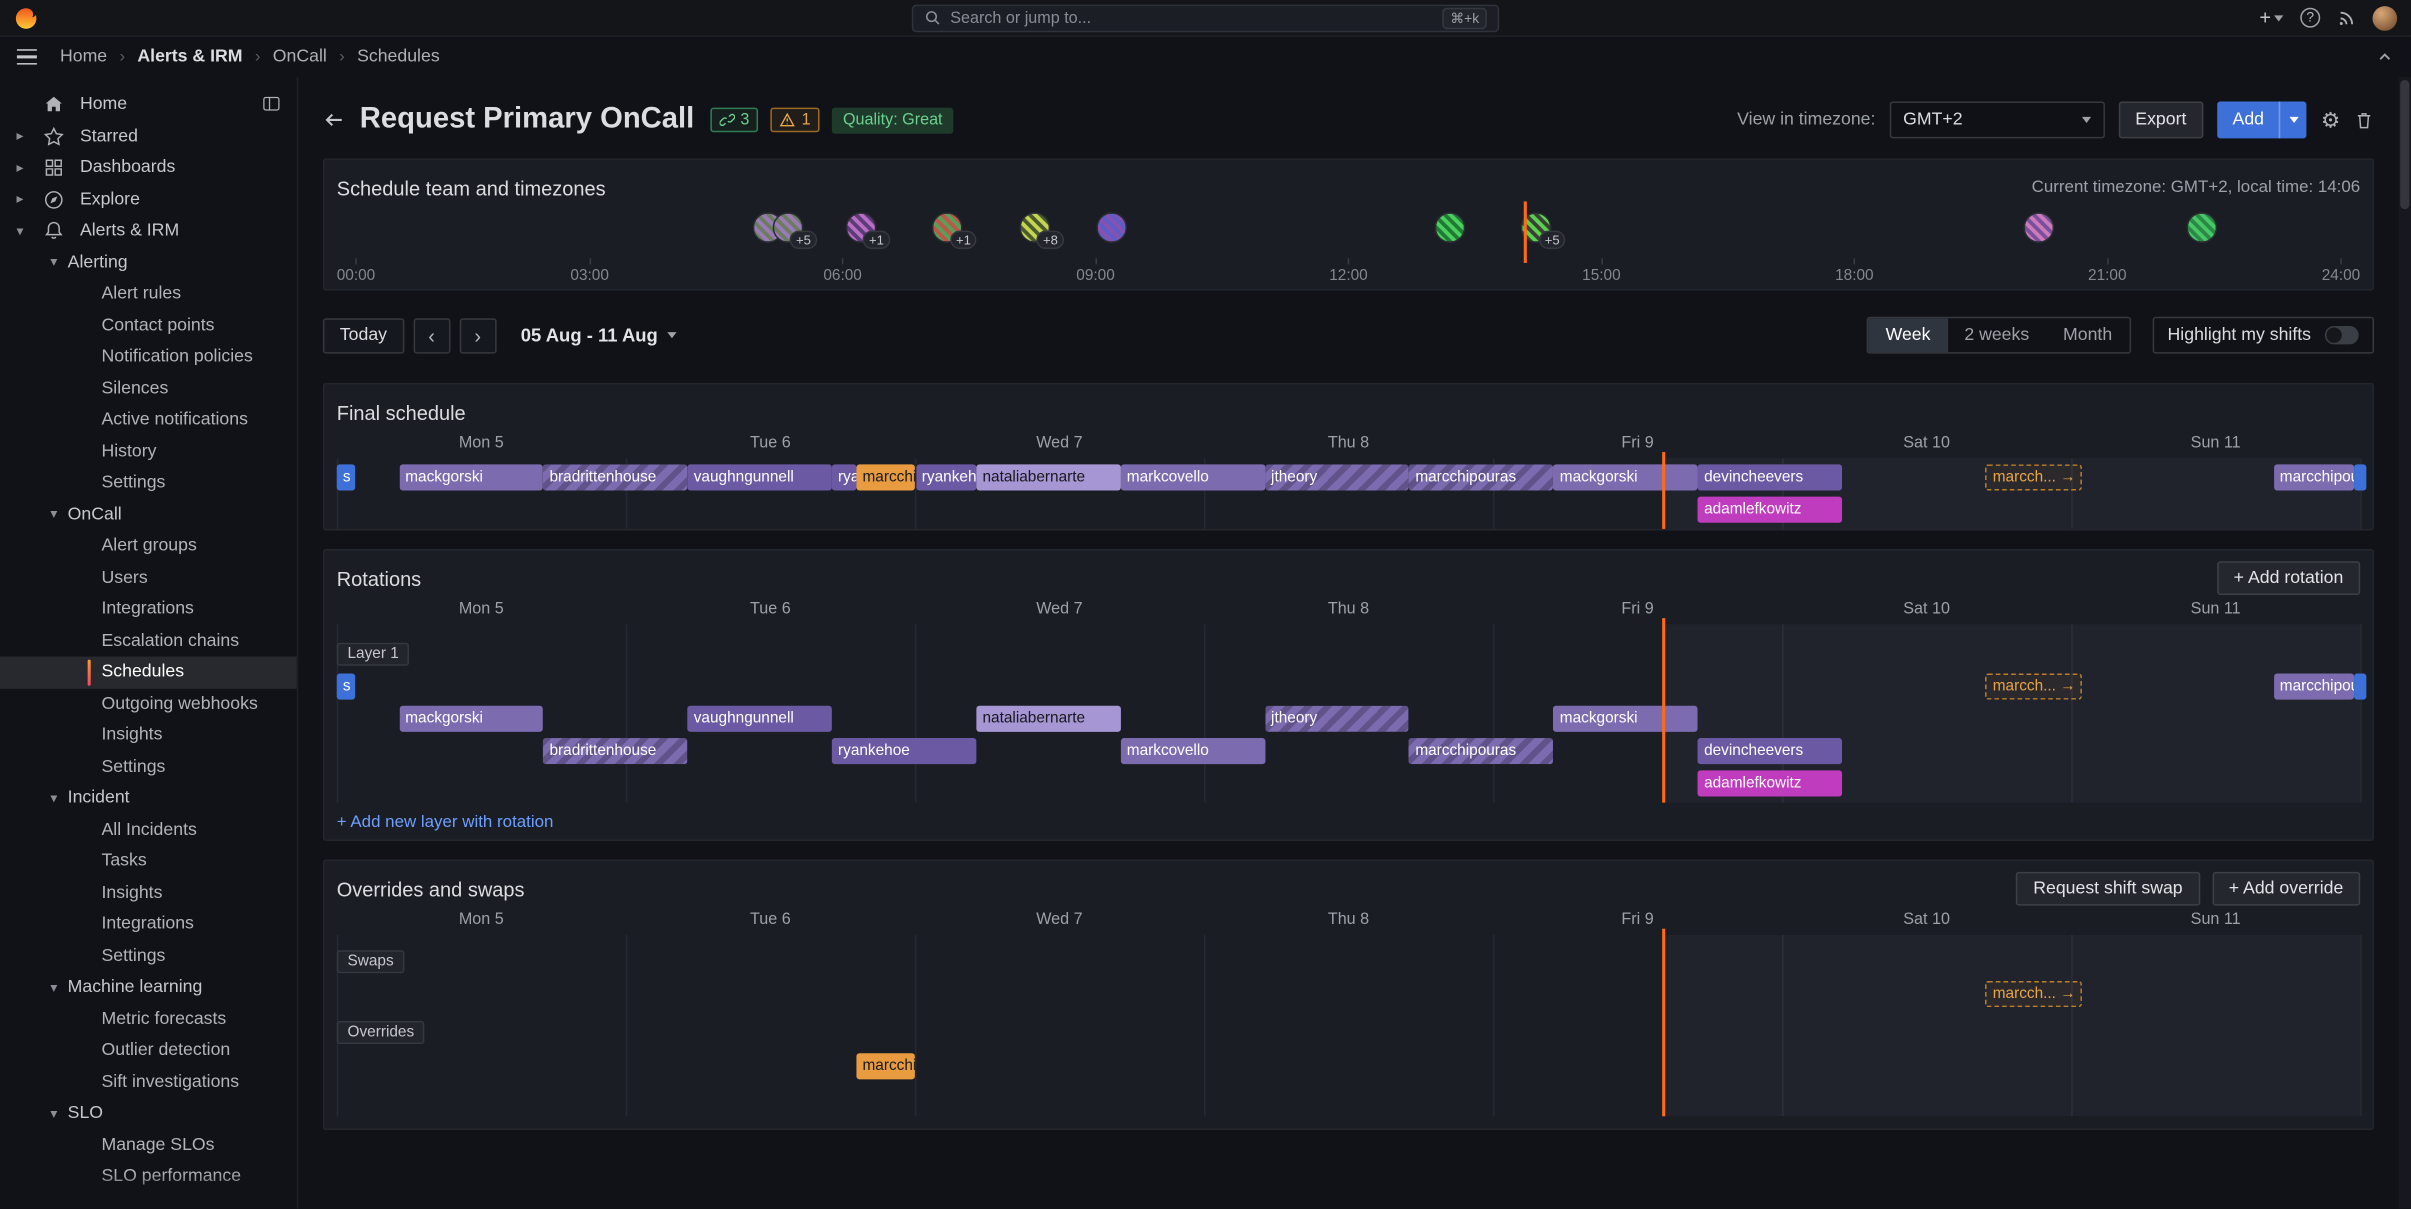  I want to click on sidebar-item-machine-learning: ▾ Machine learning, so click(148, 988).